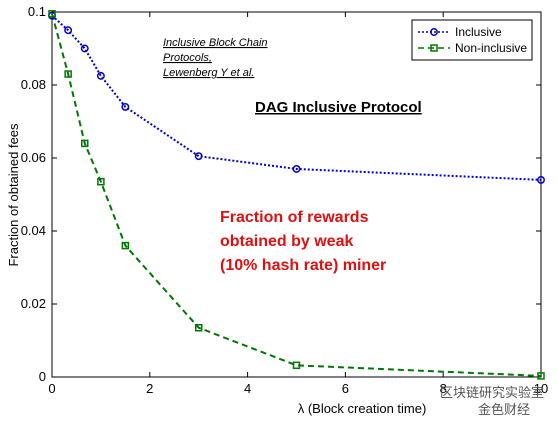  Describe the element at coordinates (33, 157) in the screenshot. I see `y-tick-label: 0.06` at that location.